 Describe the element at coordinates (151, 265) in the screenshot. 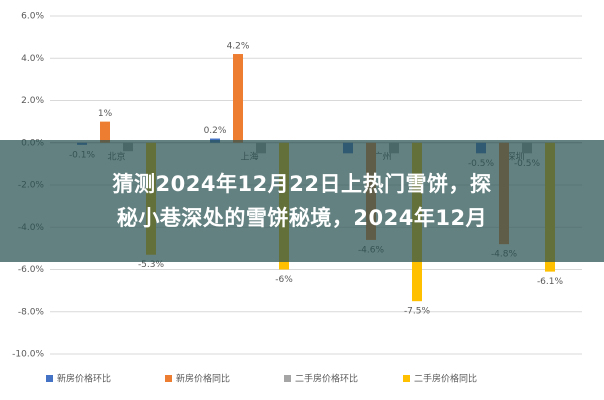

I see `data-label: -5.3%` at that location.